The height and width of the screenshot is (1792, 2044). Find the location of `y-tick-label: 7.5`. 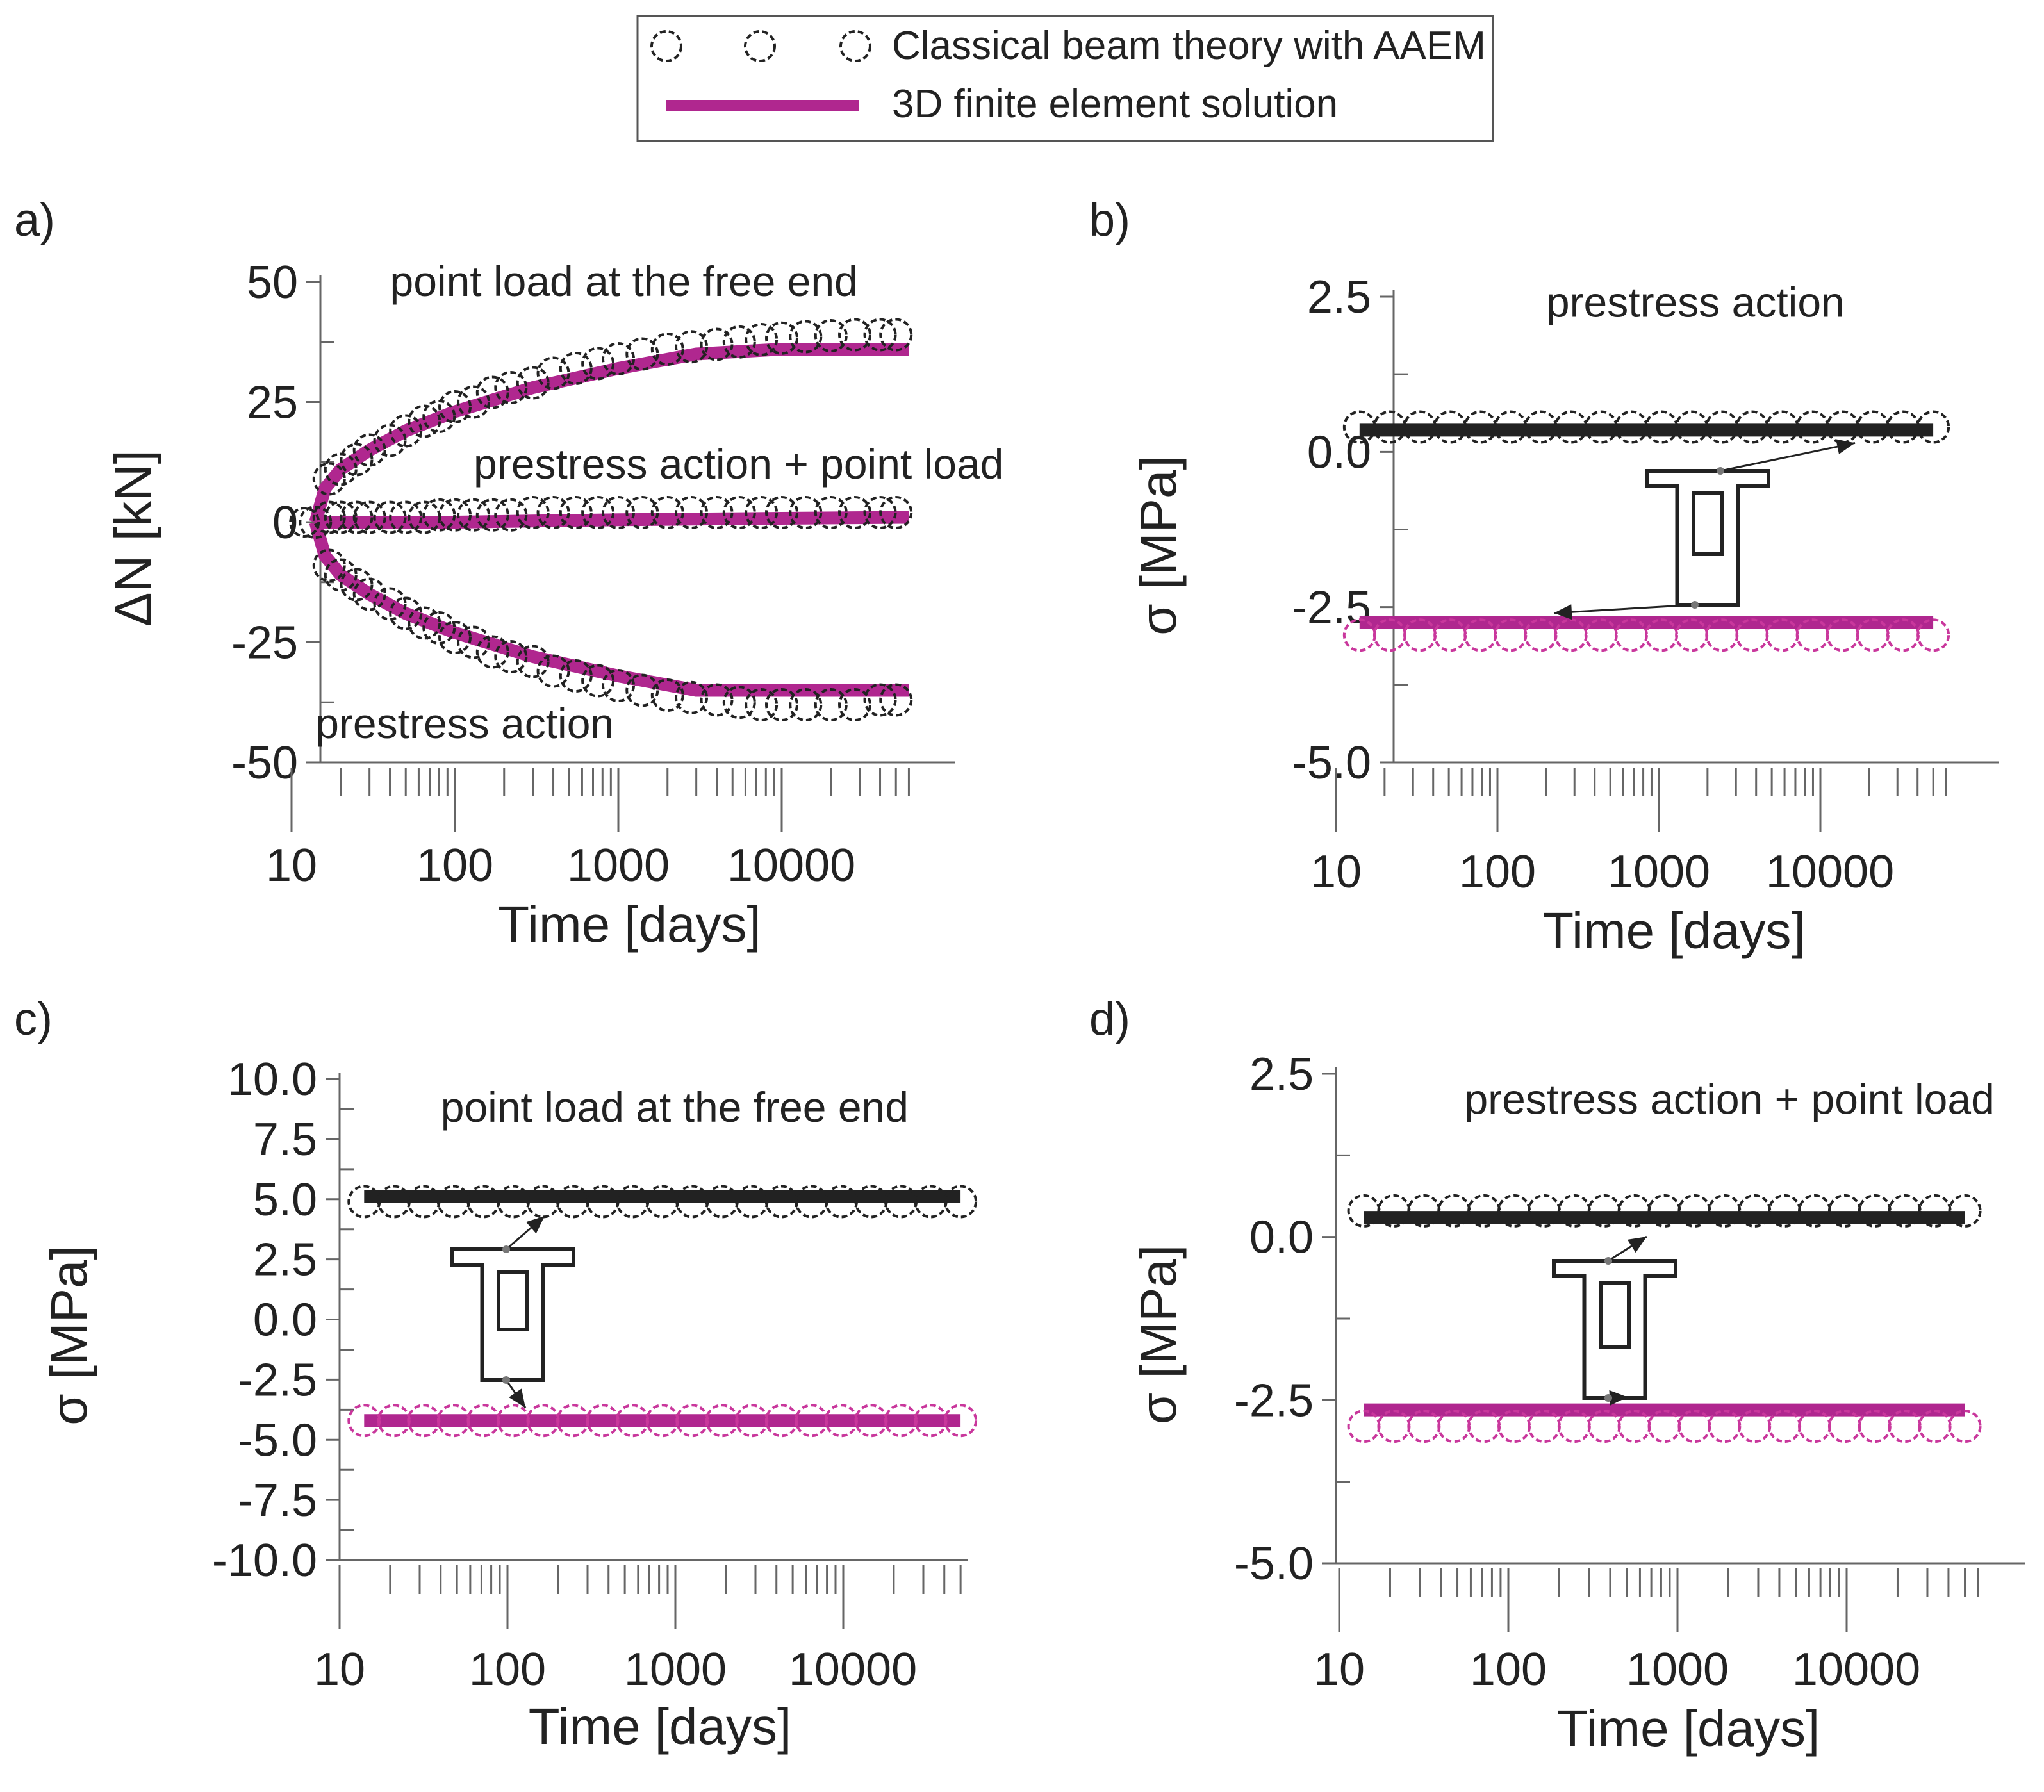

y-tick-label: 7.5 is located at coordinates (285, 1139).